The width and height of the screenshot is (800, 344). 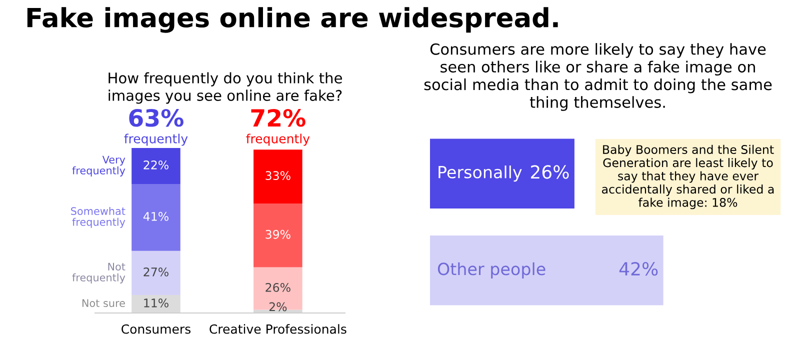 I want to click on chart-subtitle: How frequently do you think the images you see online are fake?, so click(x=225, y=88).